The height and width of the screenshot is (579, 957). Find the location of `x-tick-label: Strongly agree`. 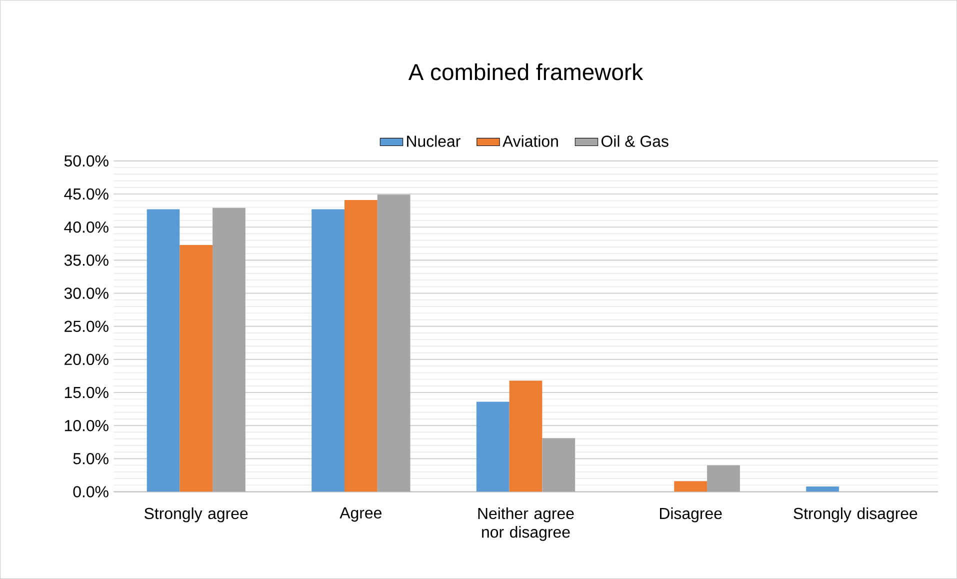

x-tick-label: Strongly agree is located at coordinates (196, 514).